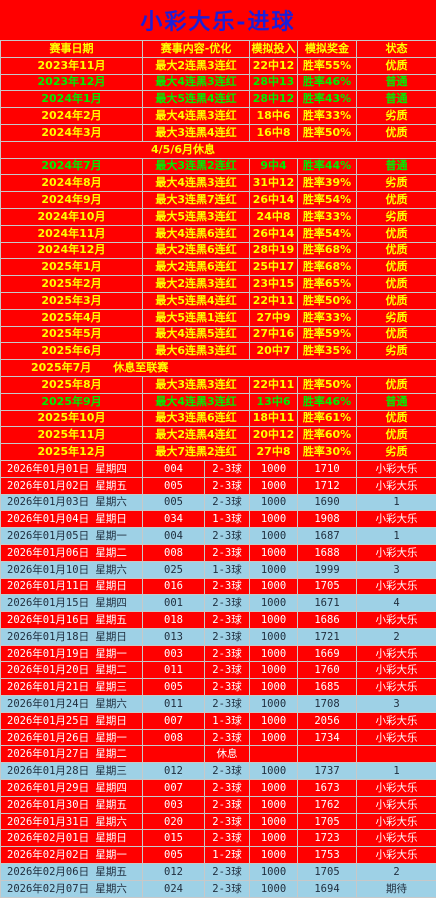  What do you see at coordinates (174, 704) in the screenshot?
I see `daily-code: 011` at bounding box center [174, 704].